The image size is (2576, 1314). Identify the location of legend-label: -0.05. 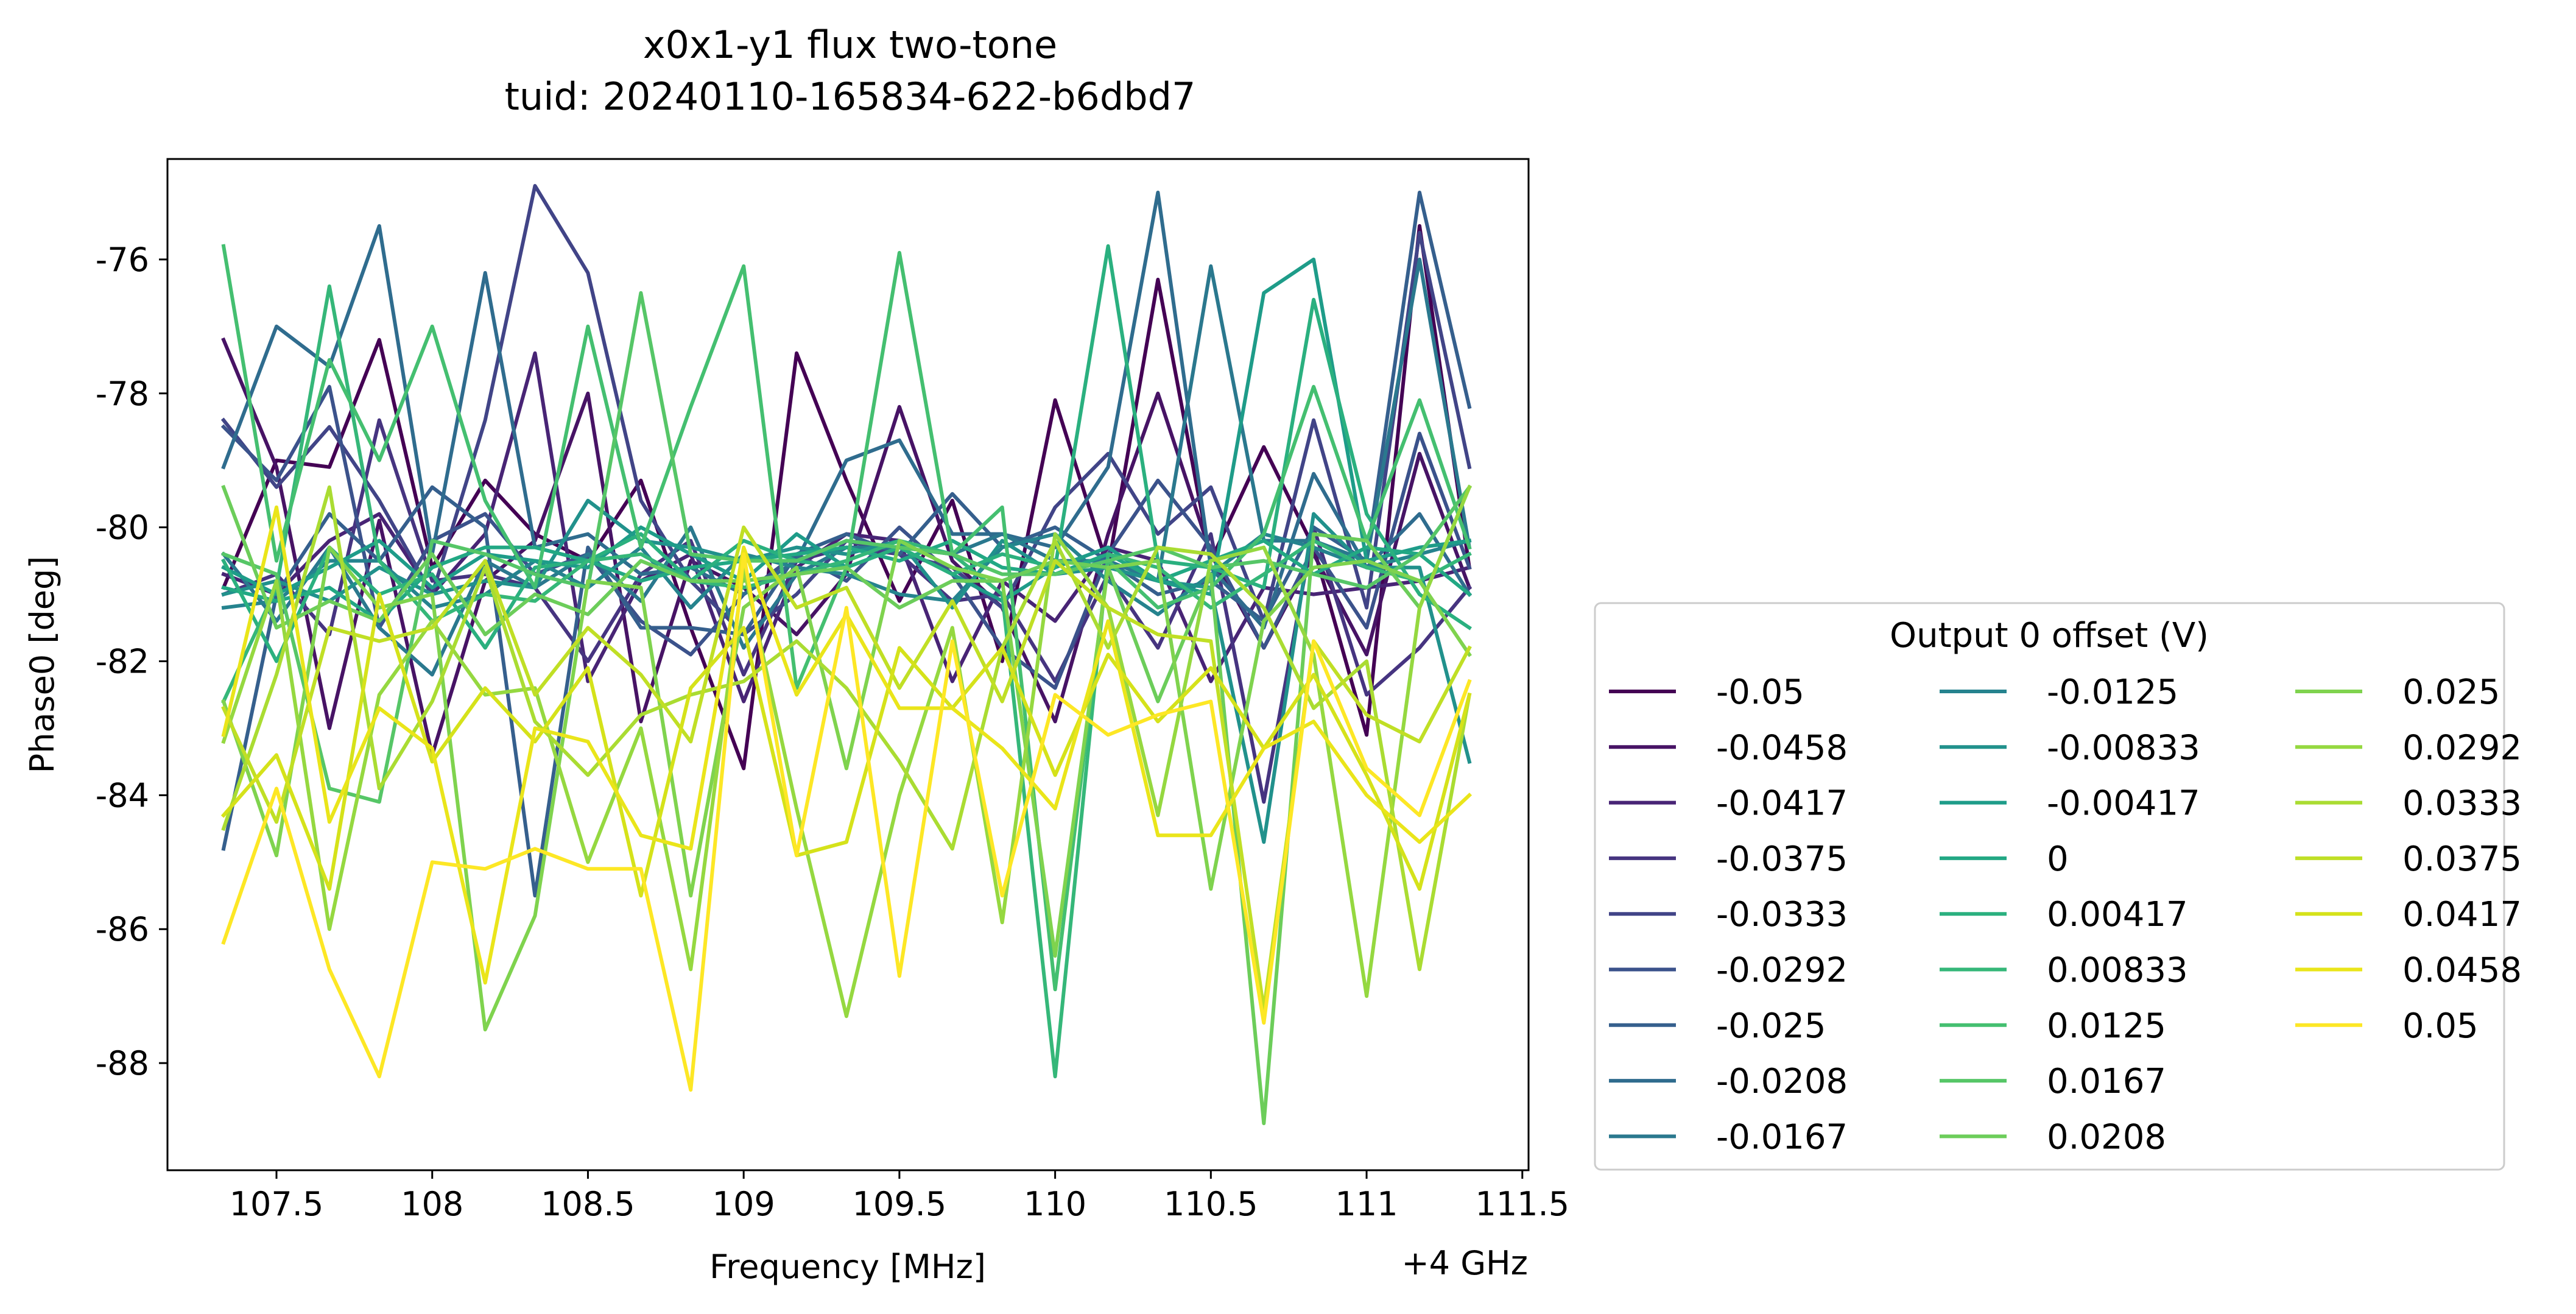
(1760, 692).